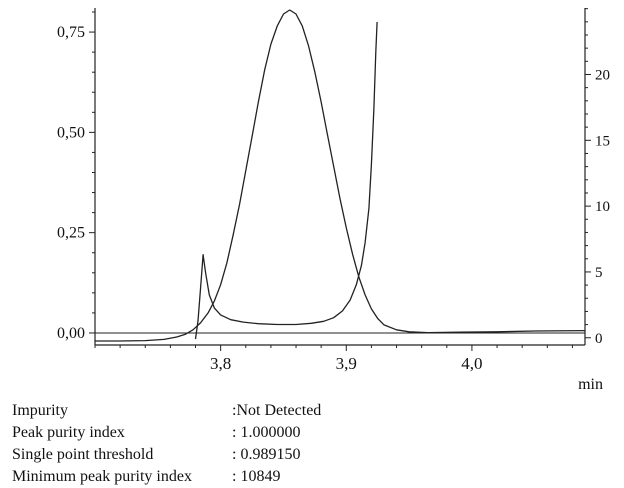  What do you see at coordinates (277, 410) in the screenshot?
I see `result-value: :Not Detected` at bounding box center [277, 410].